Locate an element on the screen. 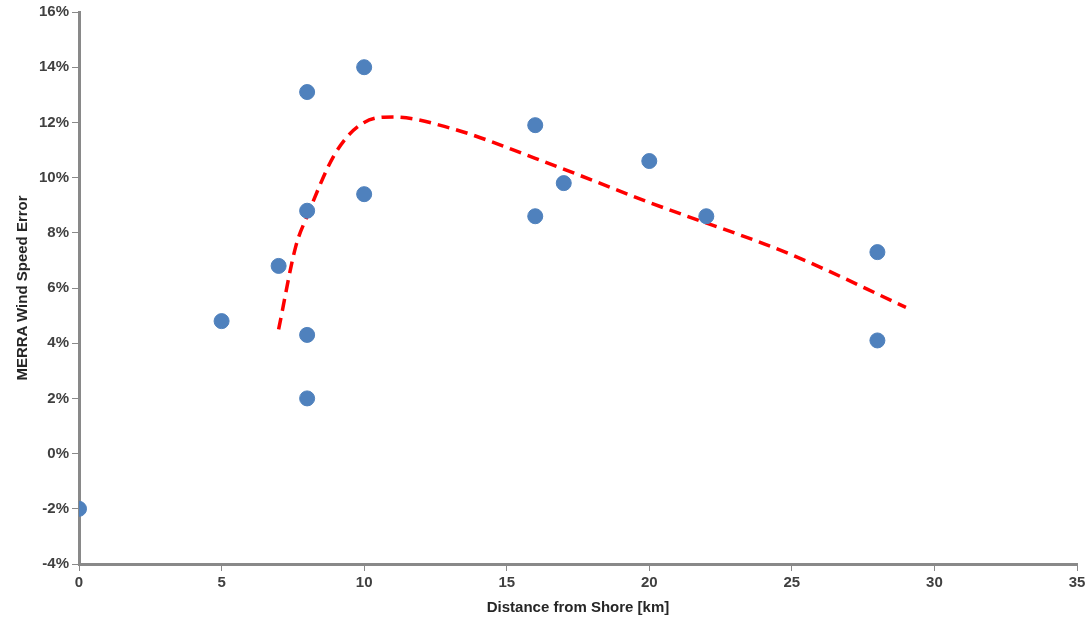 The image size is (1091, 625). y-tick-label: 10% is located at coordinates (54, 176).